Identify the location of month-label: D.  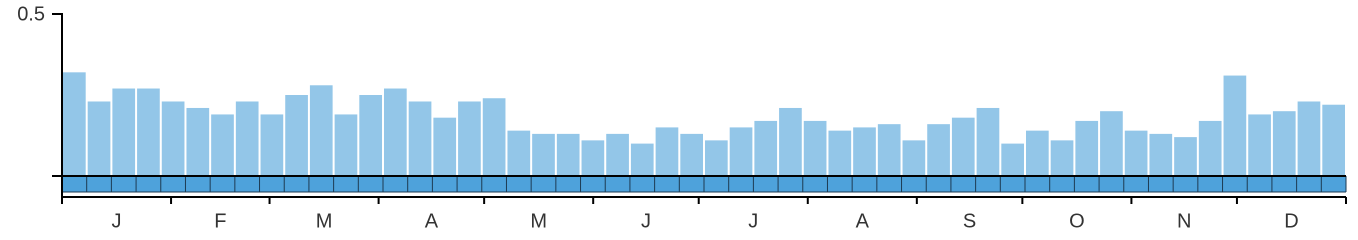
(1291, 221).